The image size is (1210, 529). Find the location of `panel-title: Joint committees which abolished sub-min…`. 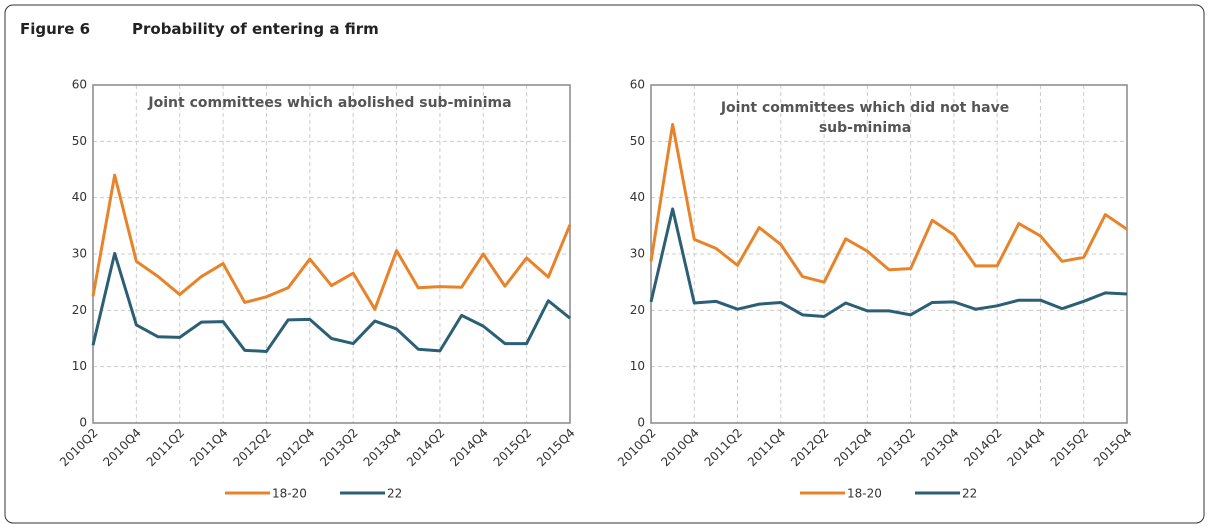

panel-title: Joint committees which abolished sub-min… is located at coordinates (330, 103).